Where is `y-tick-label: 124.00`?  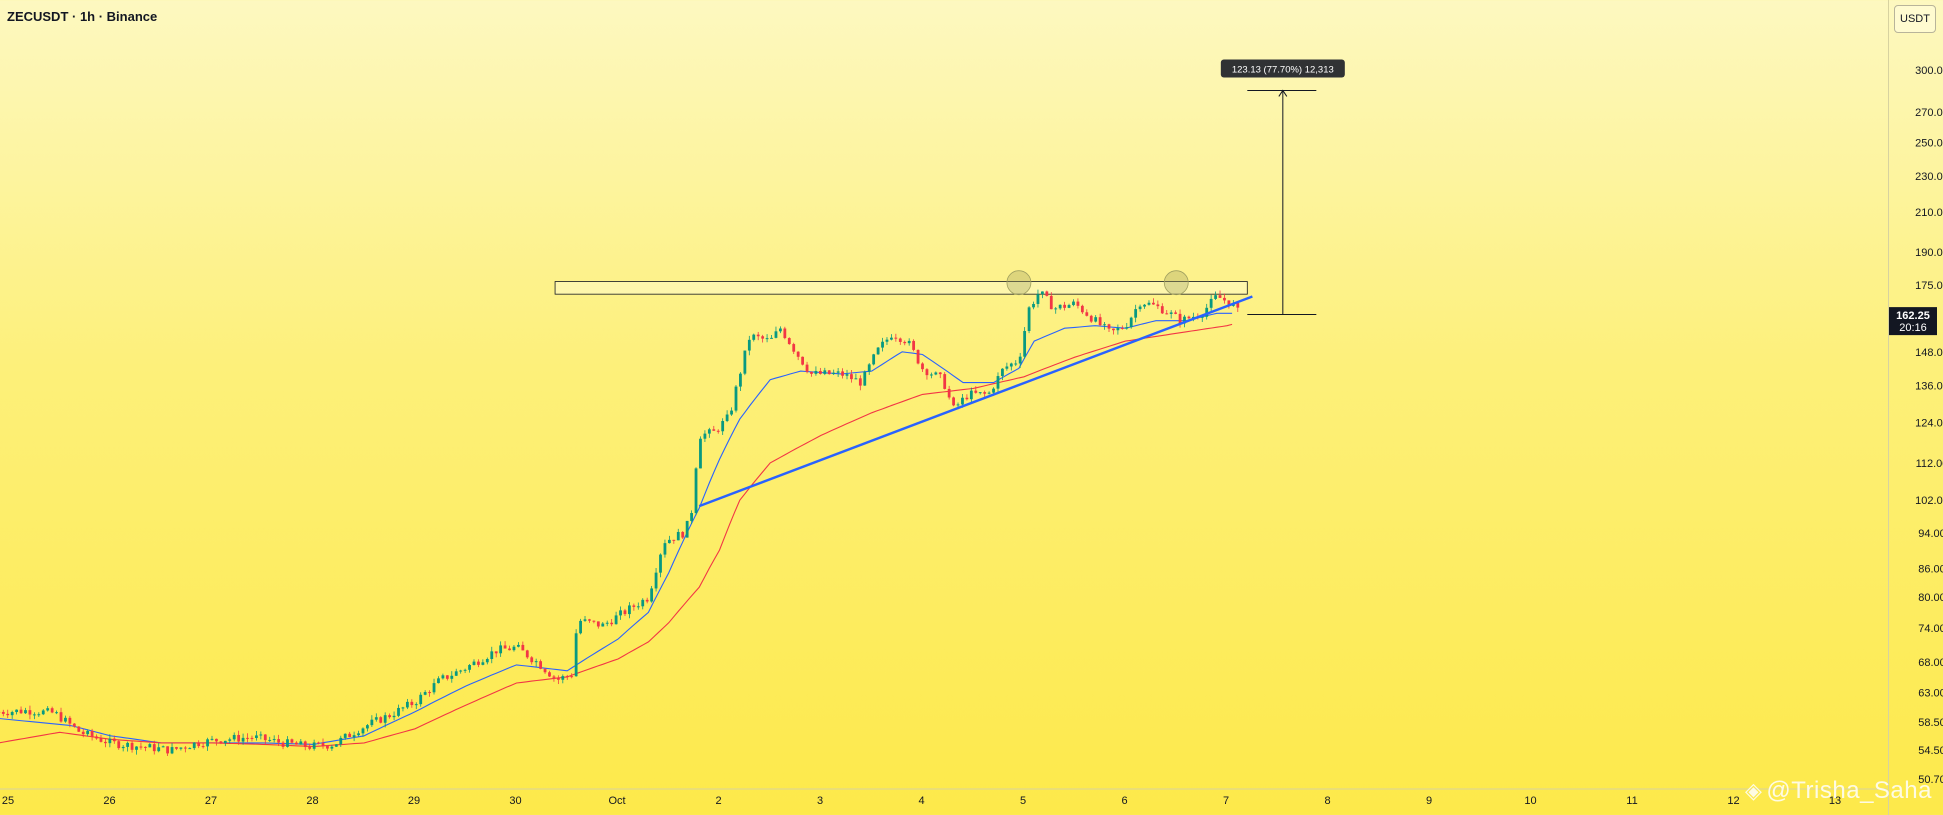 y-tick-label: 124.00 is located at coordinates (1929, 423).